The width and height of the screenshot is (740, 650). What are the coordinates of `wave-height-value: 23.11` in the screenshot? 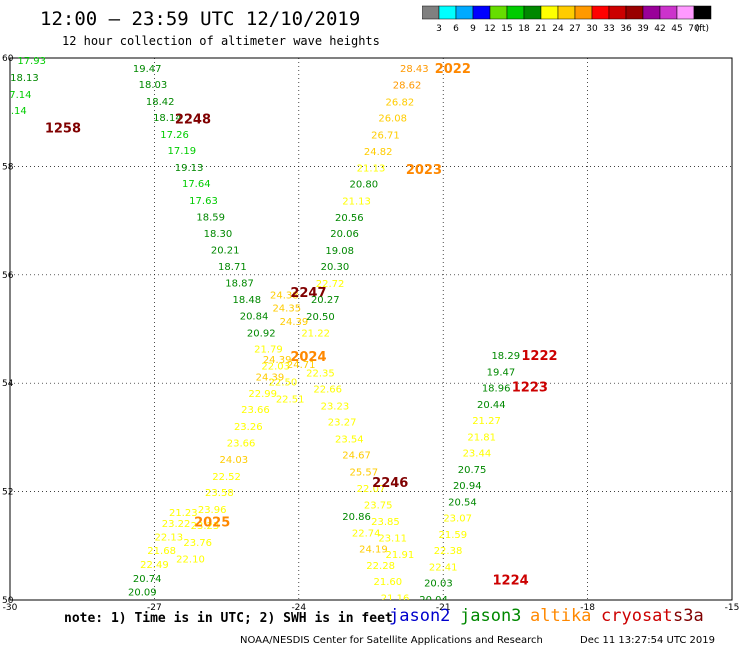 It's located at (392, 539).